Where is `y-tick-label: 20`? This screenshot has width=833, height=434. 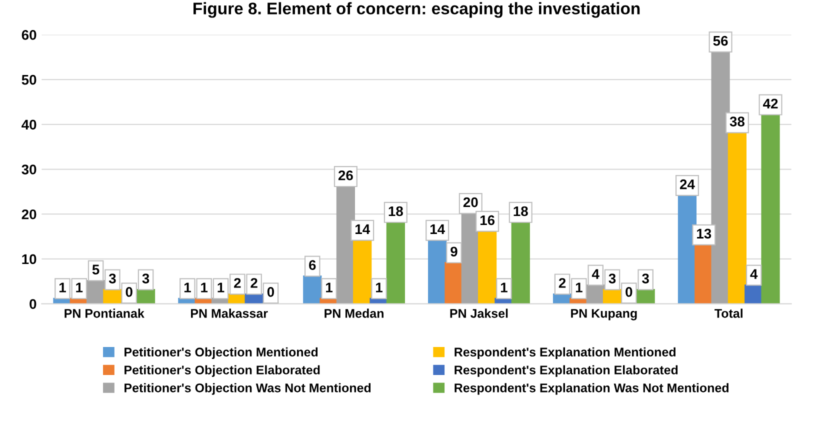 y-tick-label: 20 is located at coordinates (29, 214).